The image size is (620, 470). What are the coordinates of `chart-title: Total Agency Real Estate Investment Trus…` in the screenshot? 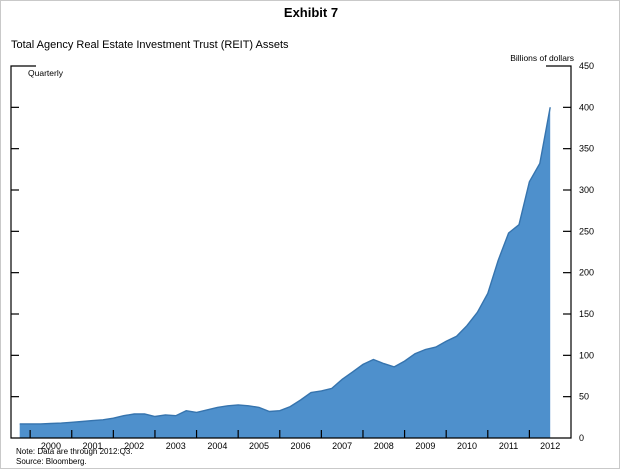 It's located at (150, 45).